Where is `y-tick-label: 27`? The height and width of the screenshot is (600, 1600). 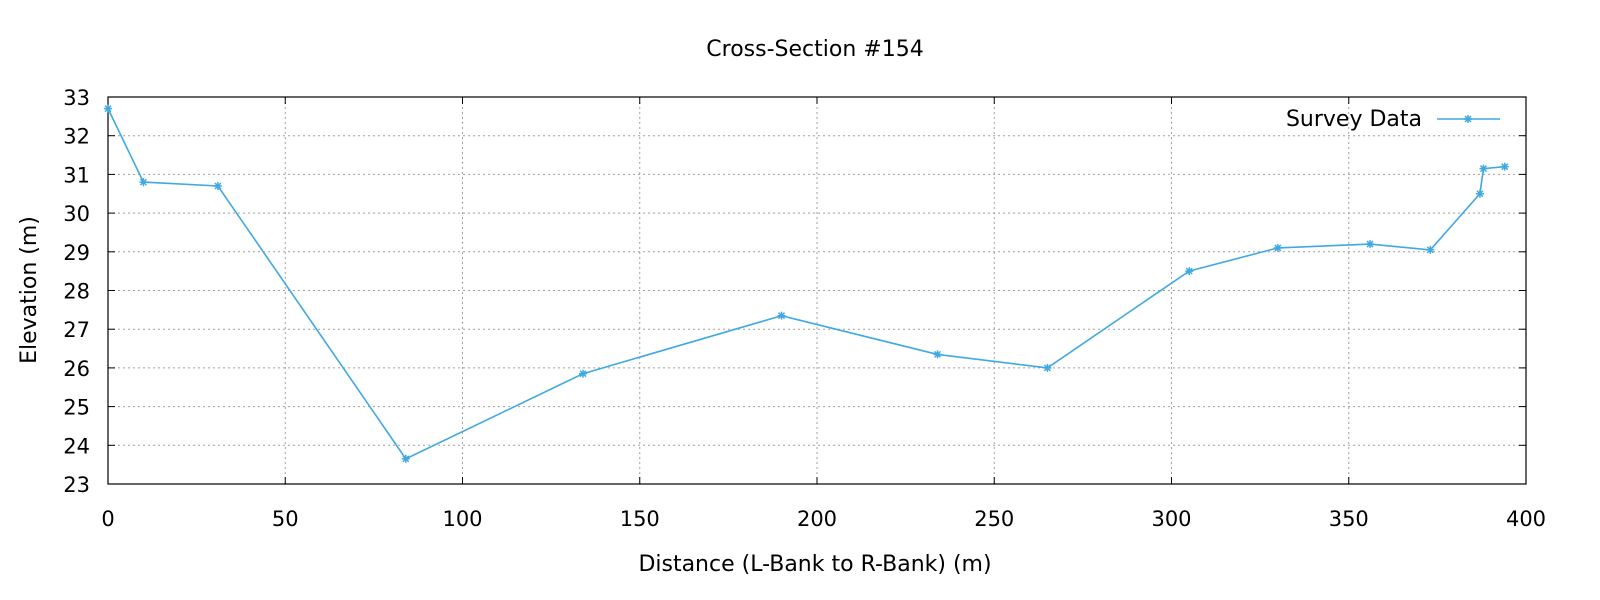
y-tick-label: 27 is located at coordinates (76, 330).